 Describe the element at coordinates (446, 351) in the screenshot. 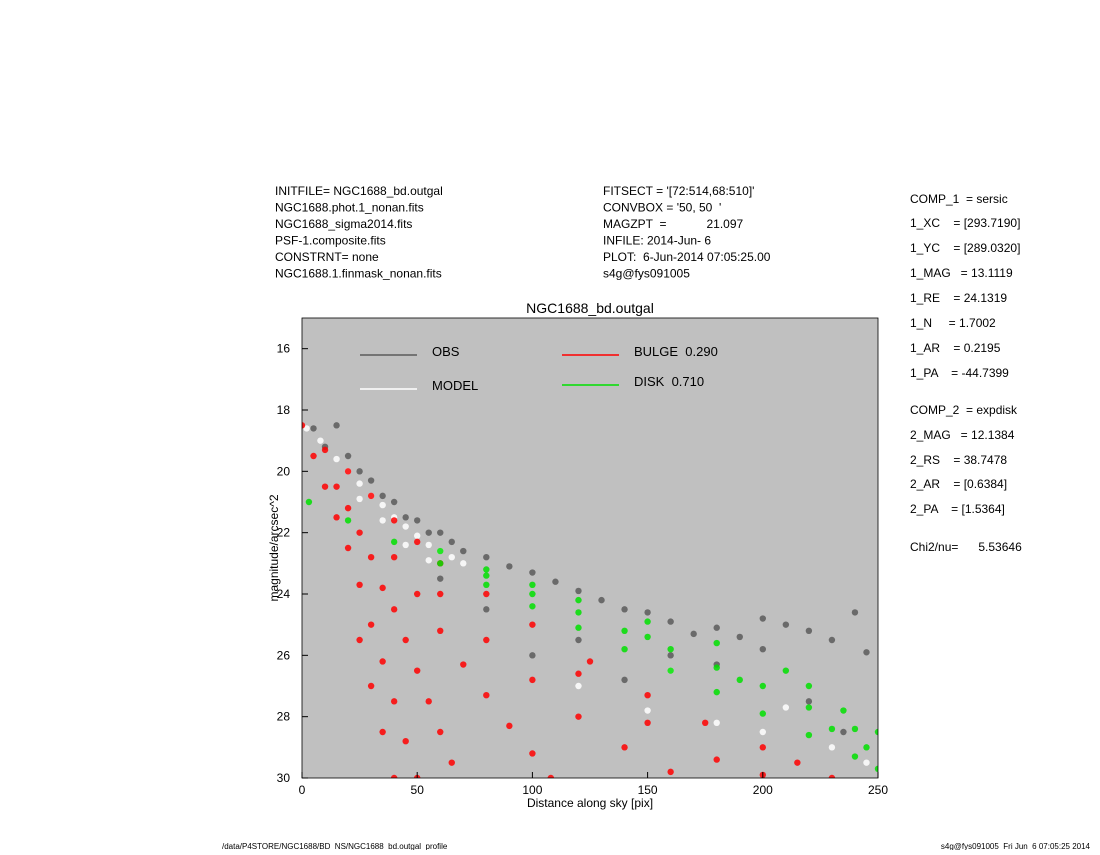

I see `legend-label: OBS` at that location.